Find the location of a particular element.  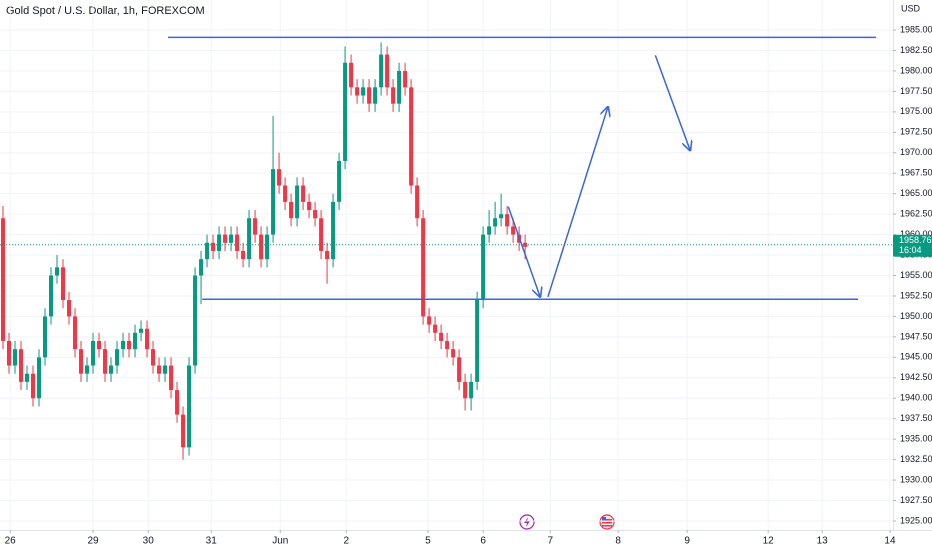

y-tick-label: 1955.00 is located at coordinates (916, 275).